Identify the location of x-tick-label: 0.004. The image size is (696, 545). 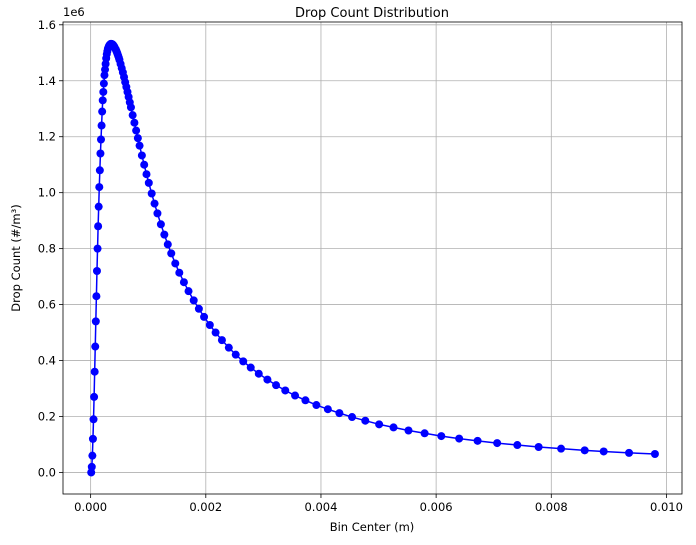
(320, 507).